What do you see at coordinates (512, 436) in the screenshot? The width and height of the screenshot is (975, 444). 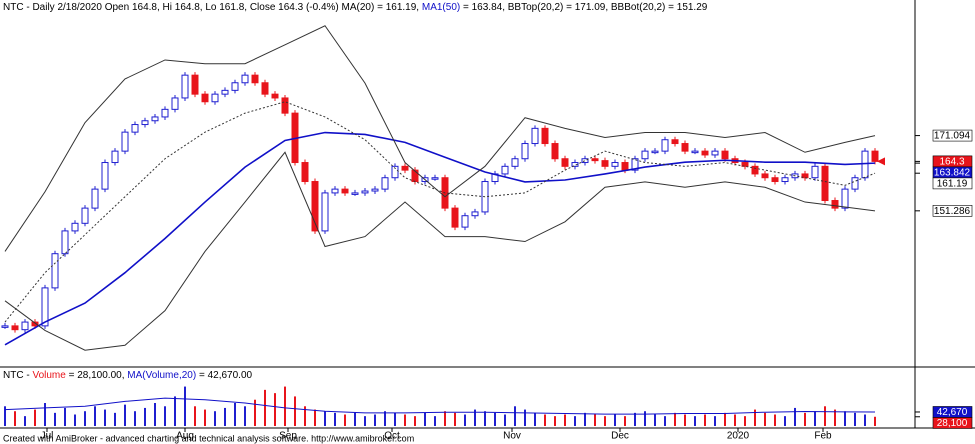 I see `x-tick-label: Nov` at bounding box center [512, 436].